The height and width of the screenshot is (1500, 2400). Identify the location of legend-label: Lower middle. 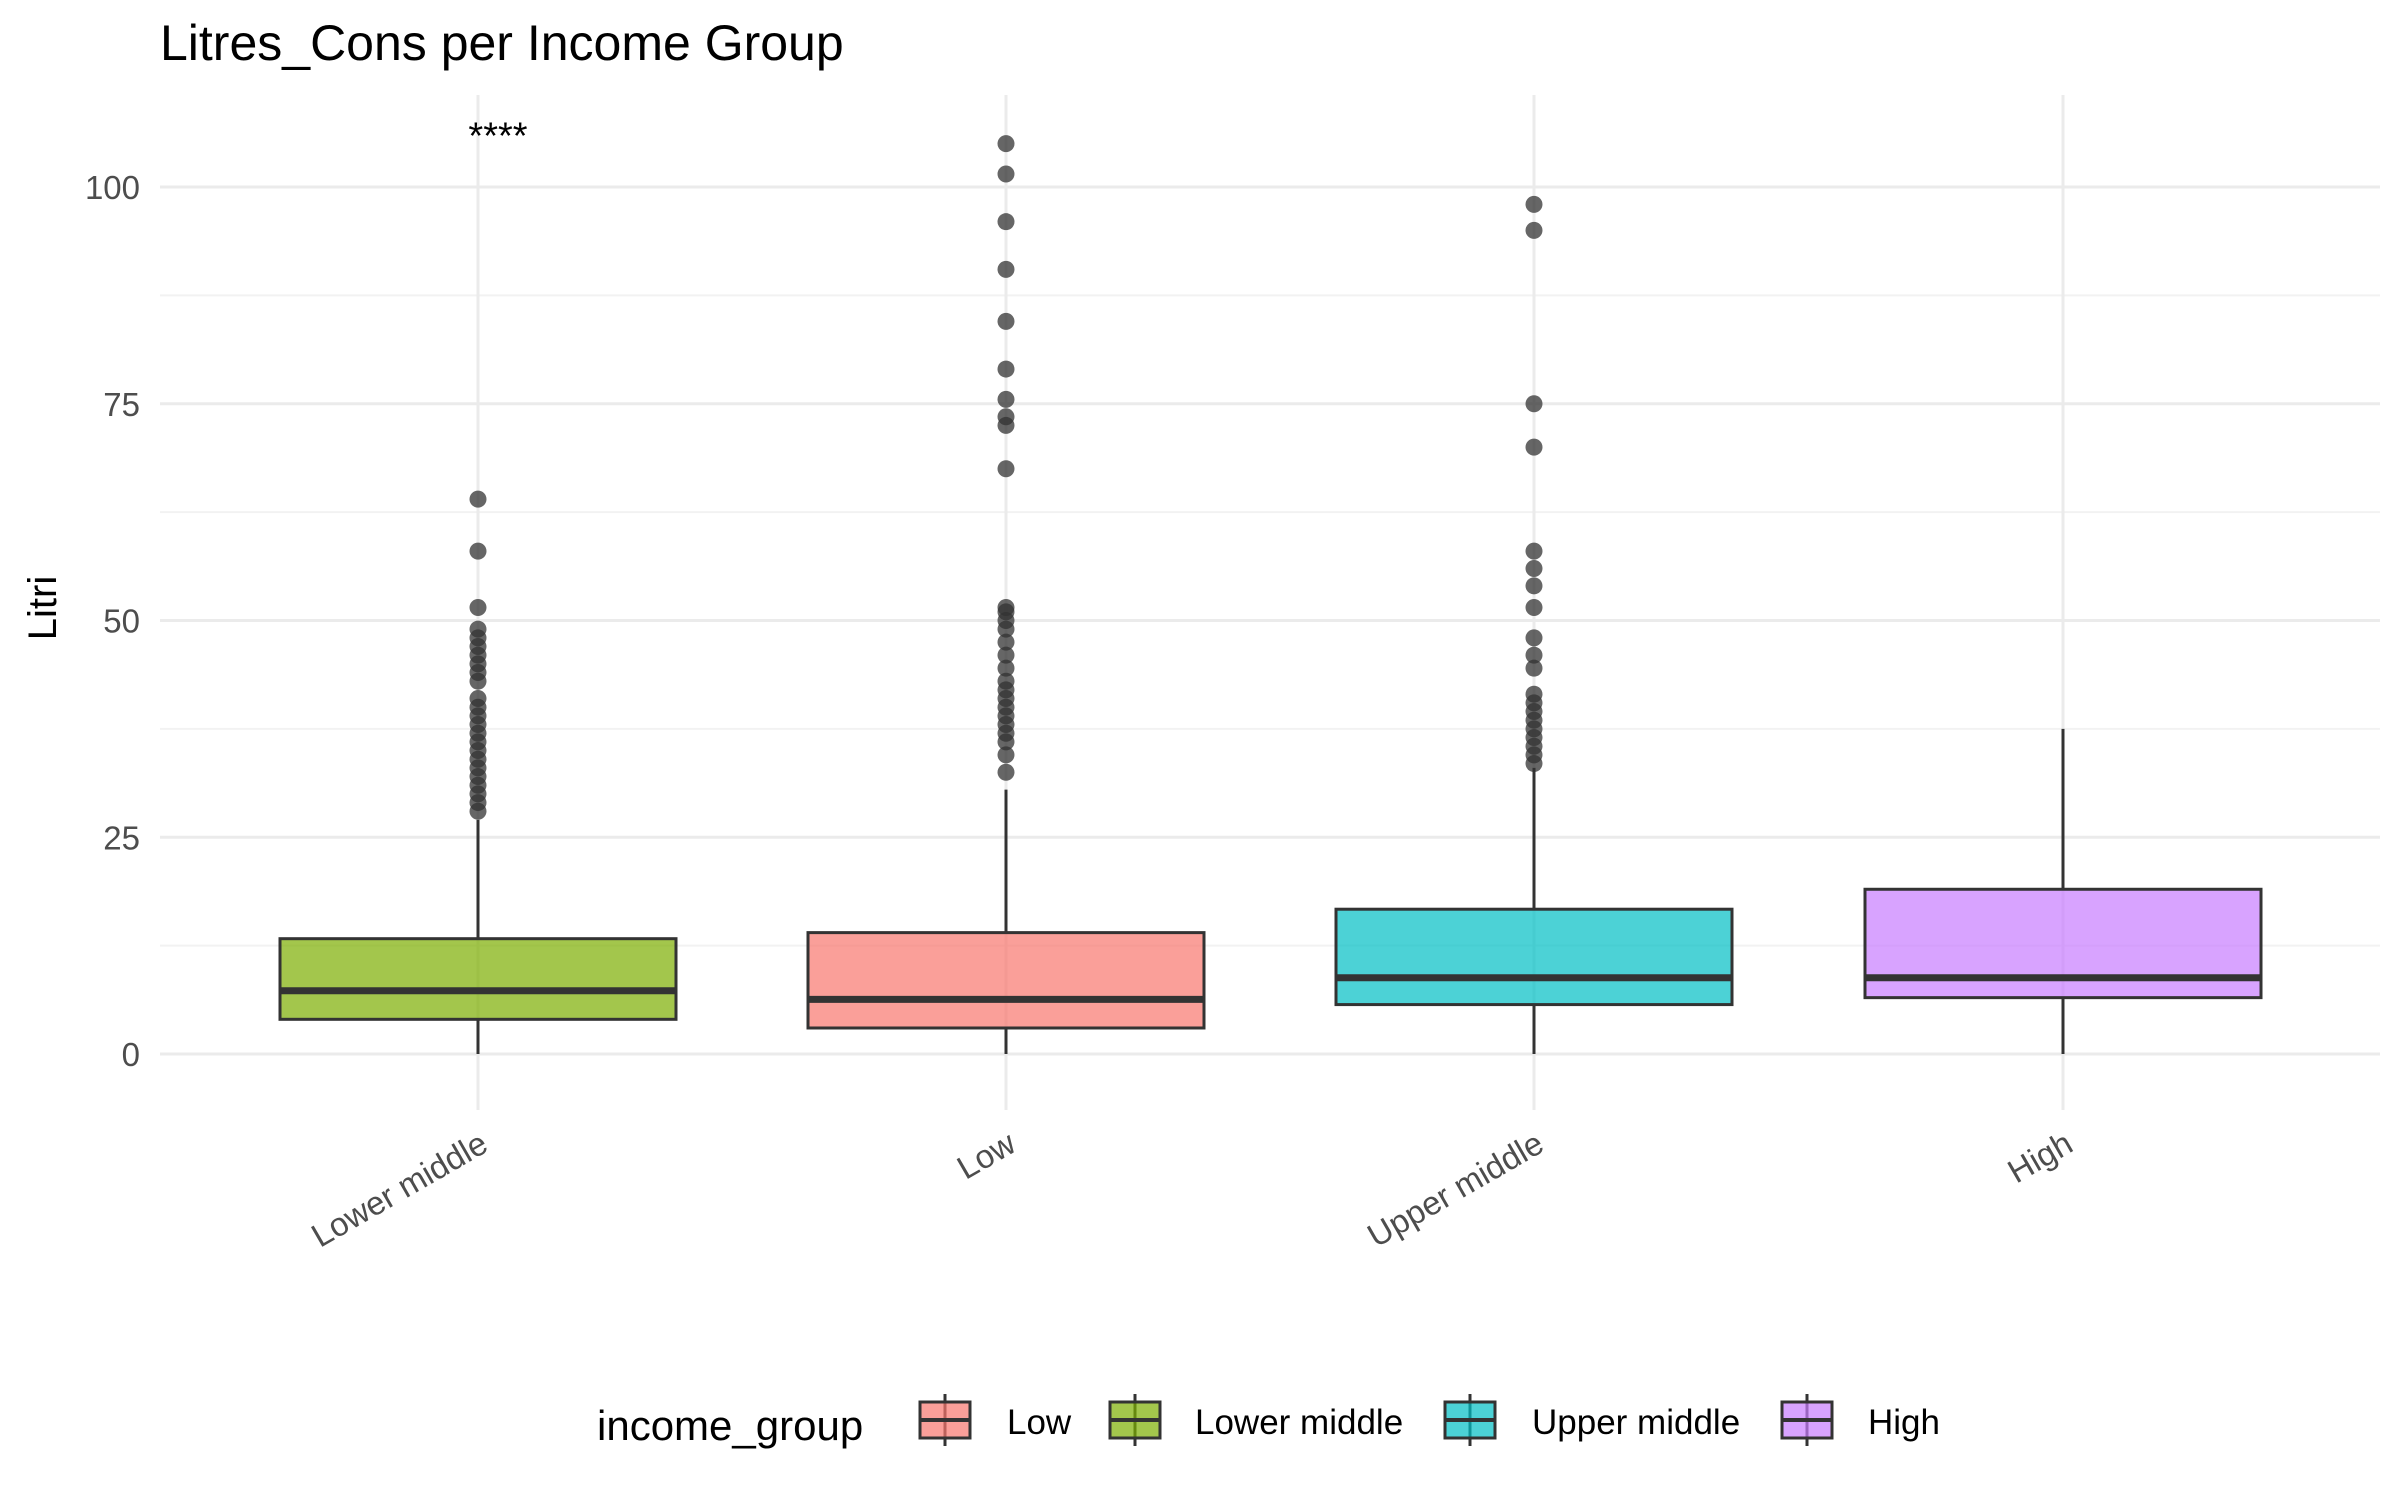
(1299, 1422).